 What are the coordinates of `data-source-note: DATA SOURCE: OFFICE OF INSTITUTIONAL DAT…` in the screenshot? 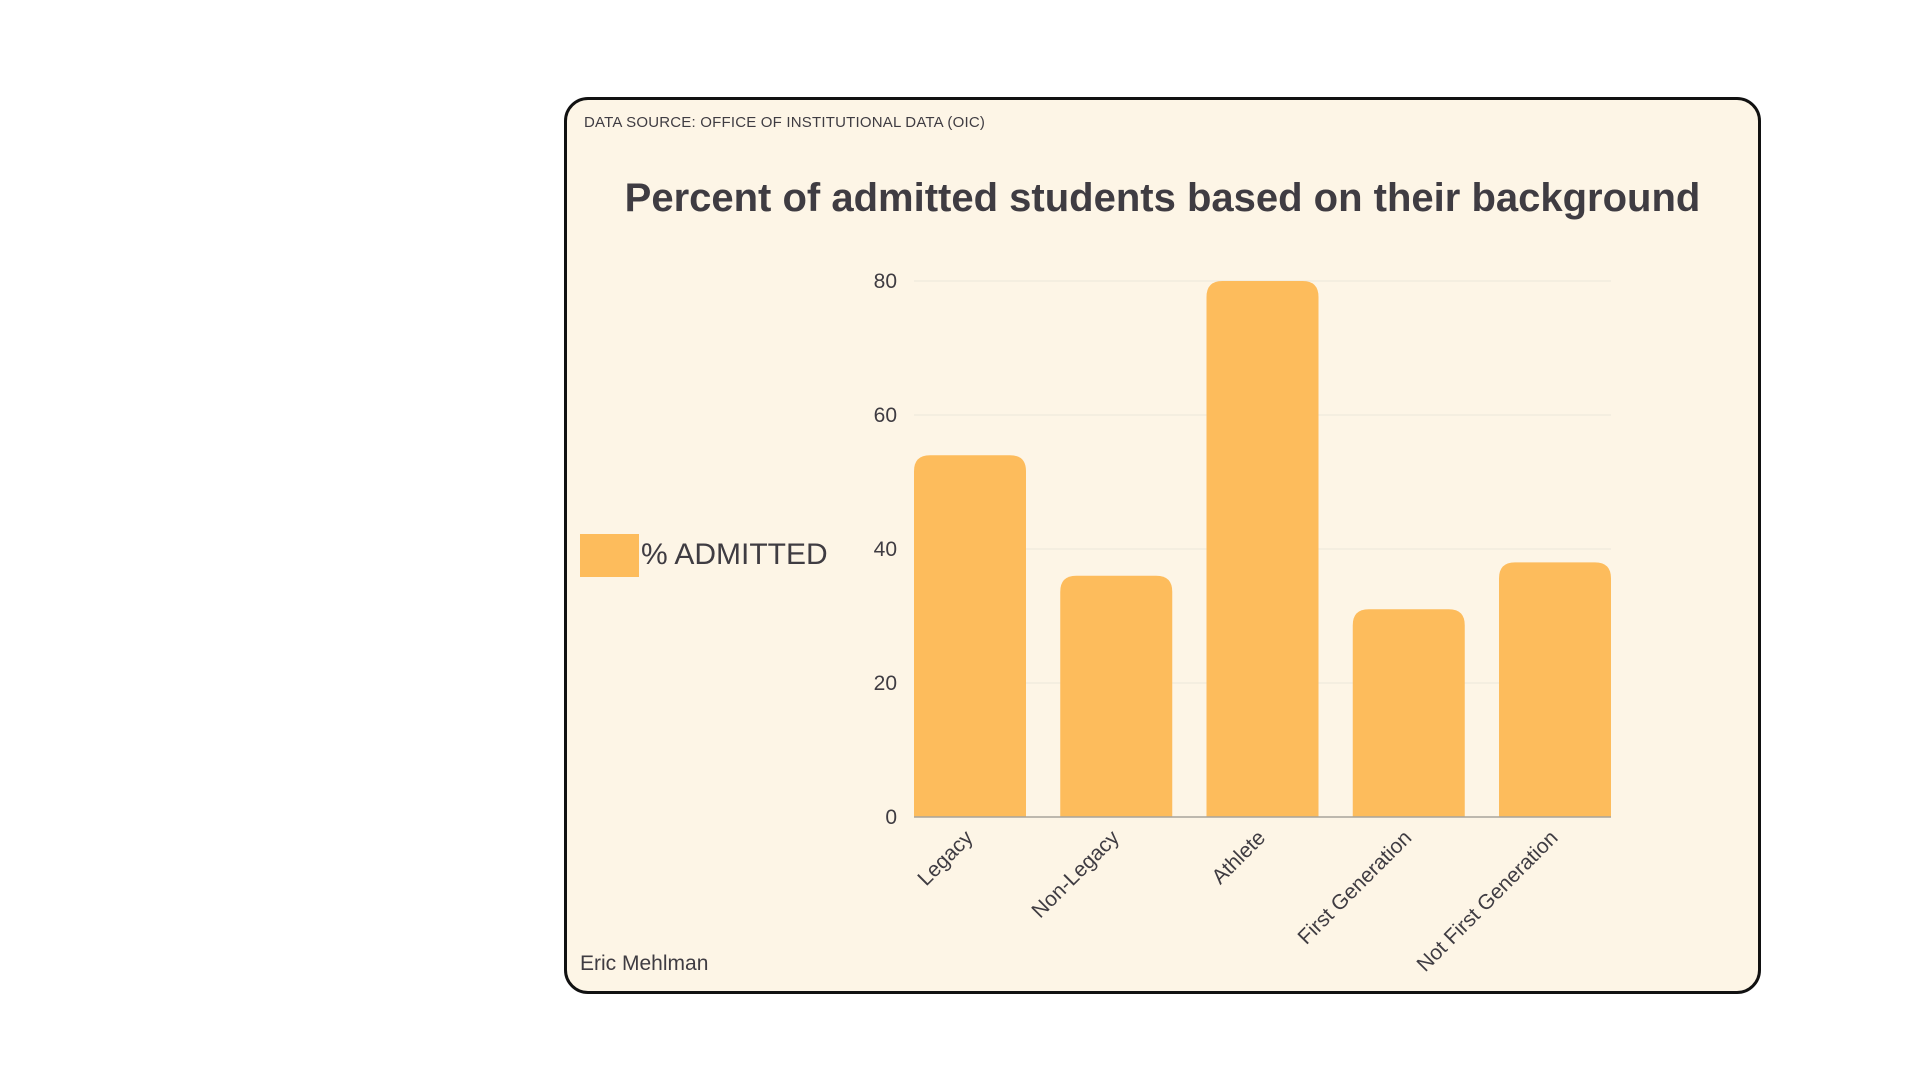 It's located at (785, 122).